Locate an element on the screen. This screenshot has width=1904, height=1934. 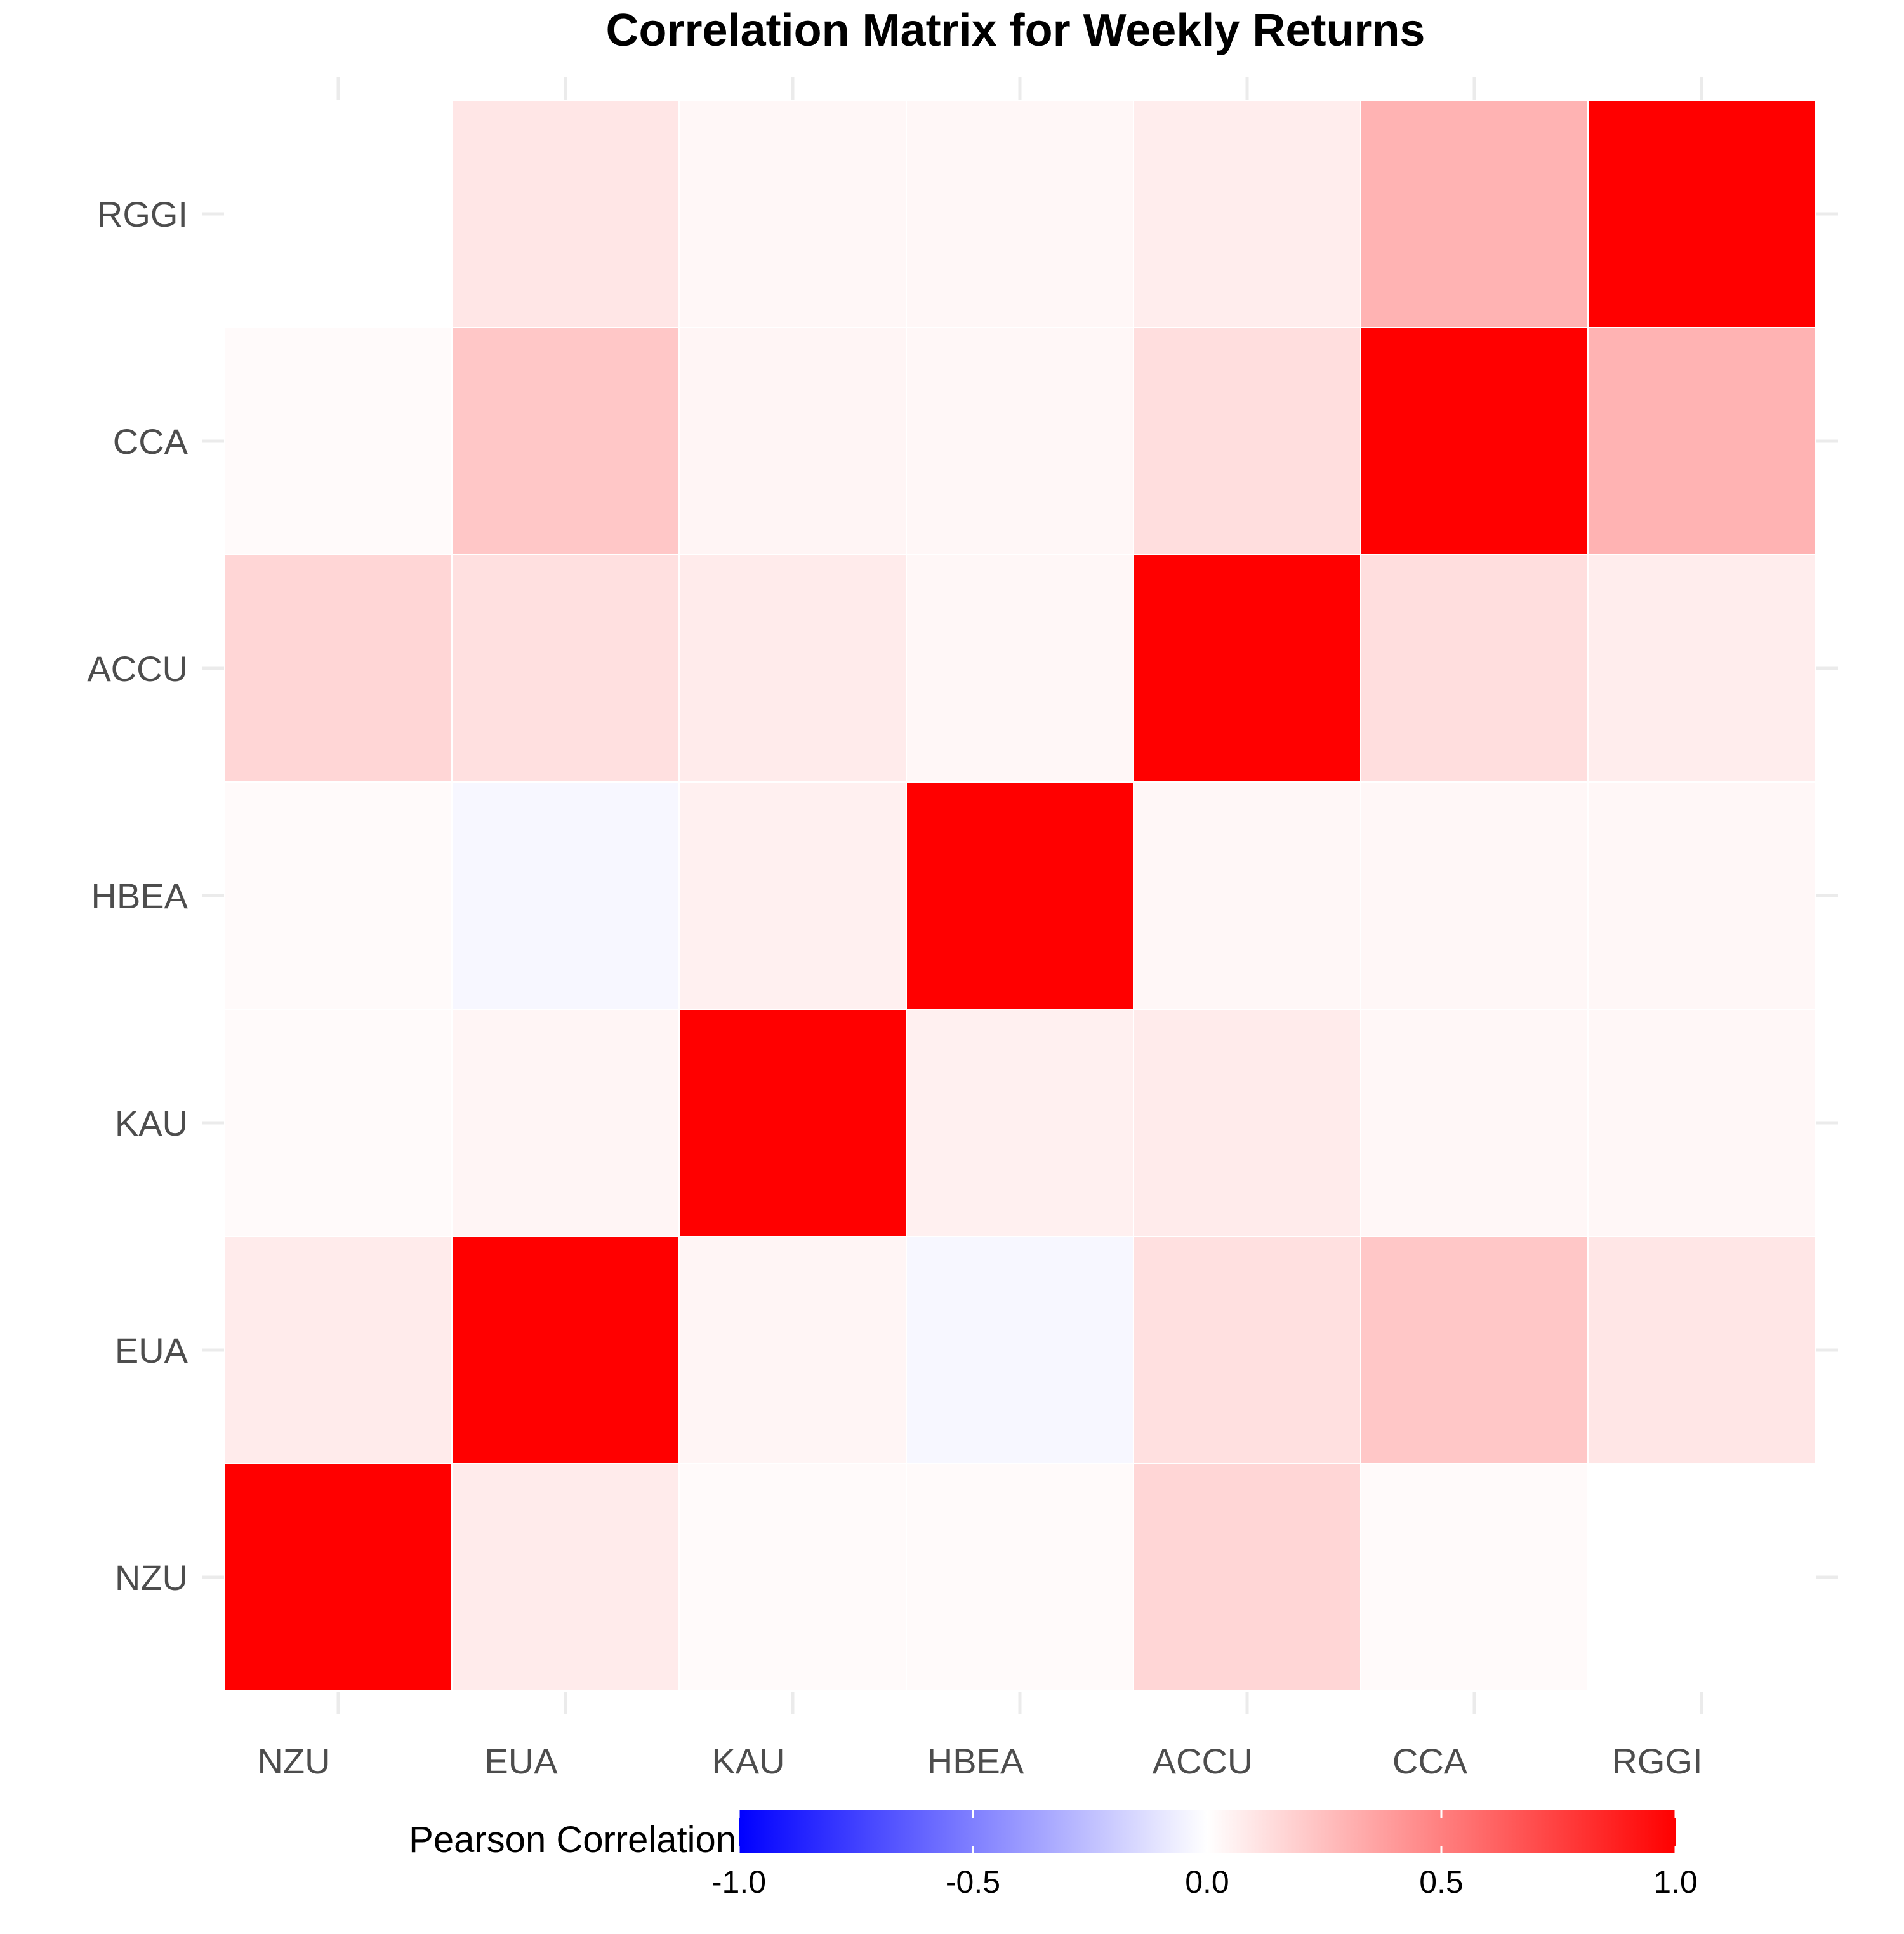
color-legend: Pearson Correlation -1.0 -0.5 0.0 0.5 1.0 is located at coordinates (1053, 1855).